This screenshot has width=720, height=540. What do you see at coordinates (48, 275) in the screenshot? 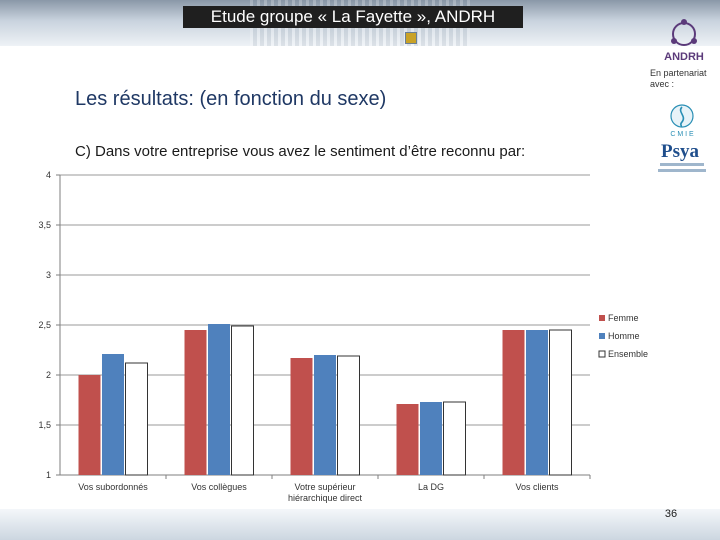
I see `y-tick-label: 3` at bounding box center [48, 275].